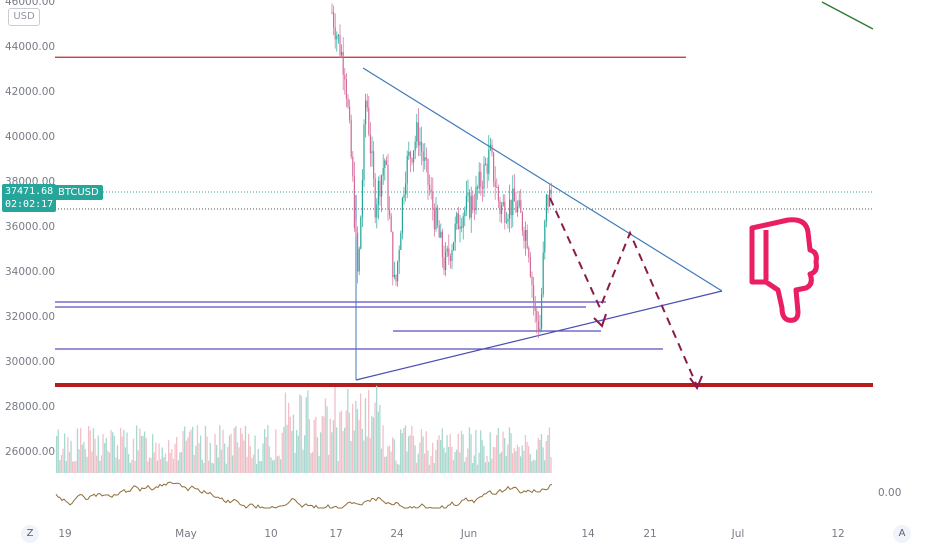  Describe the element at coordinates (539, 335) in the screenshot. I see `ascending-trendline` at that location.